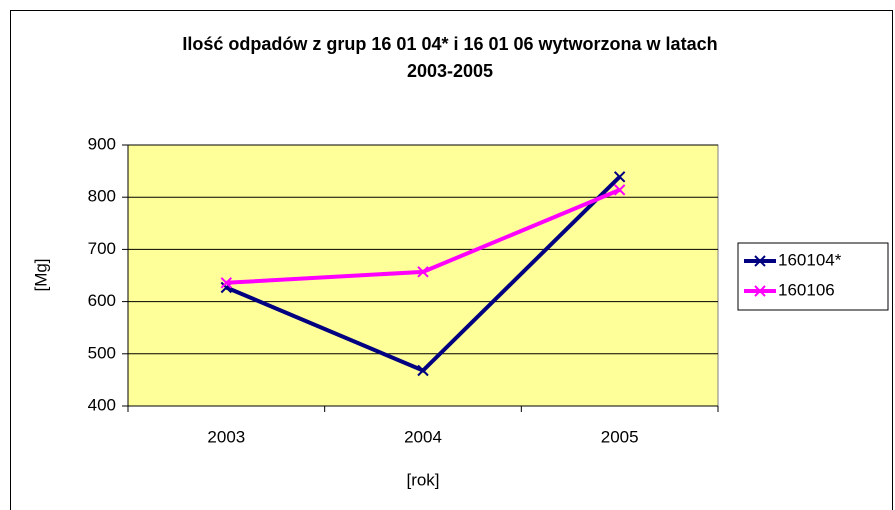  Describe the element at coordinates (102, 352) in the screenshot. I see `y-tick-label: 500` at that location.